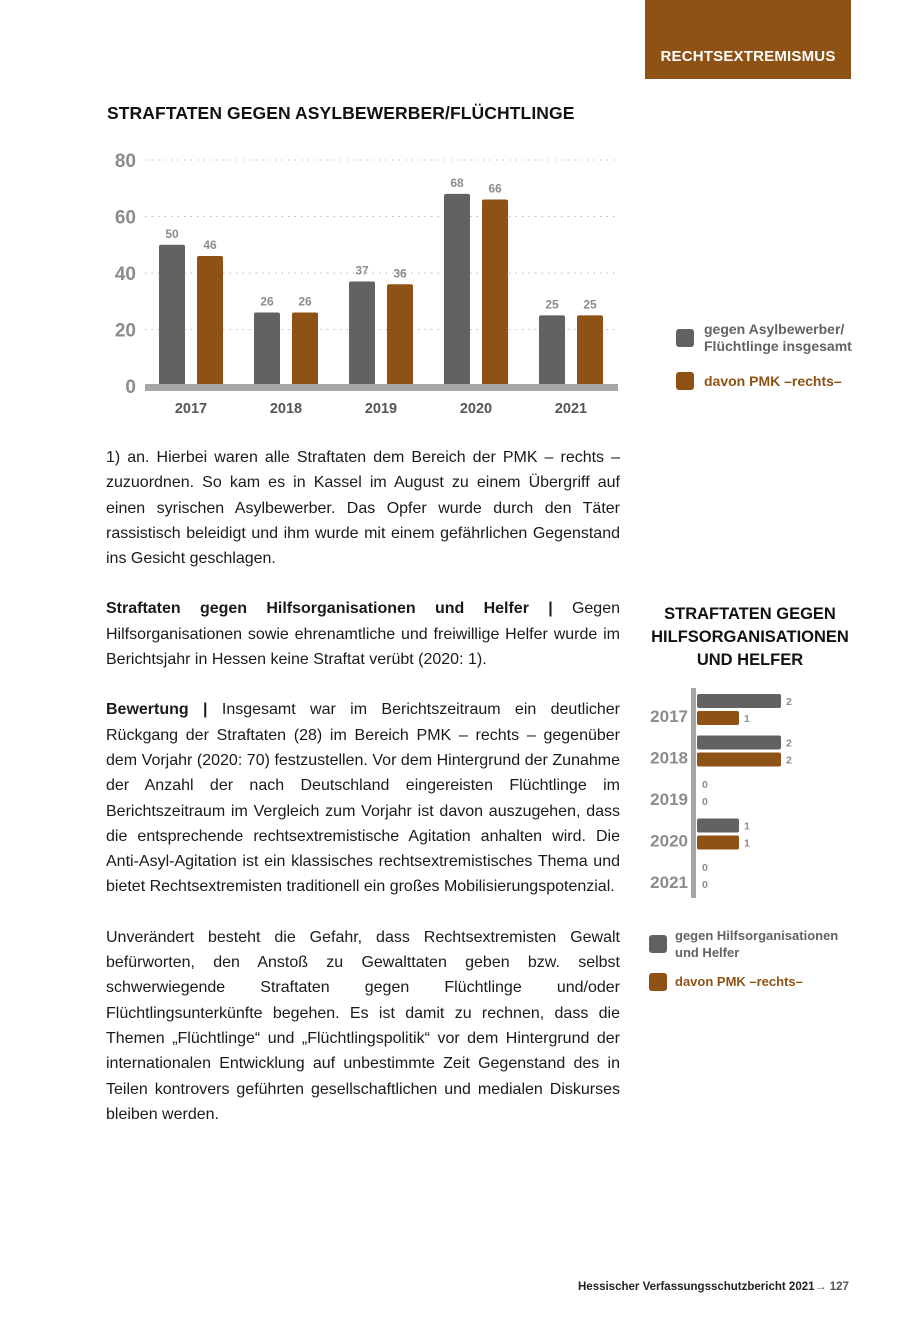 The image size is (900, 1323). I want to click on page-number-value: 127, so click(839, 1287).